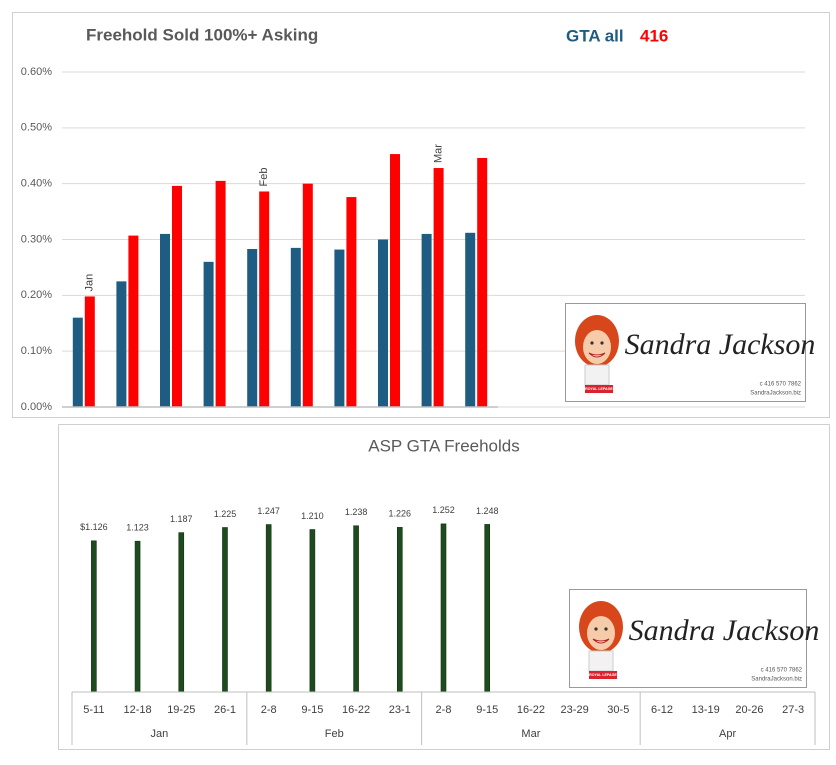  I want to click on data-label: $1.126, so click(94, 527).